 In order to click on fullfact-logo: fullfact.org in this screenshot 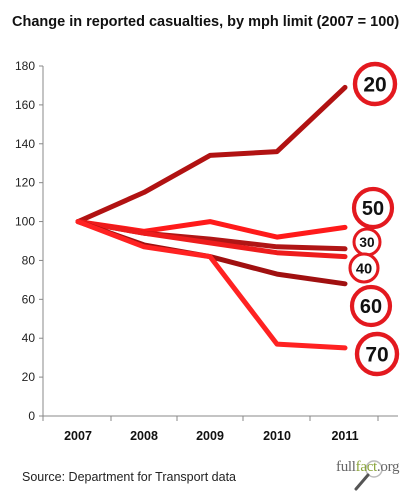, I will do `click(370, 475)`.